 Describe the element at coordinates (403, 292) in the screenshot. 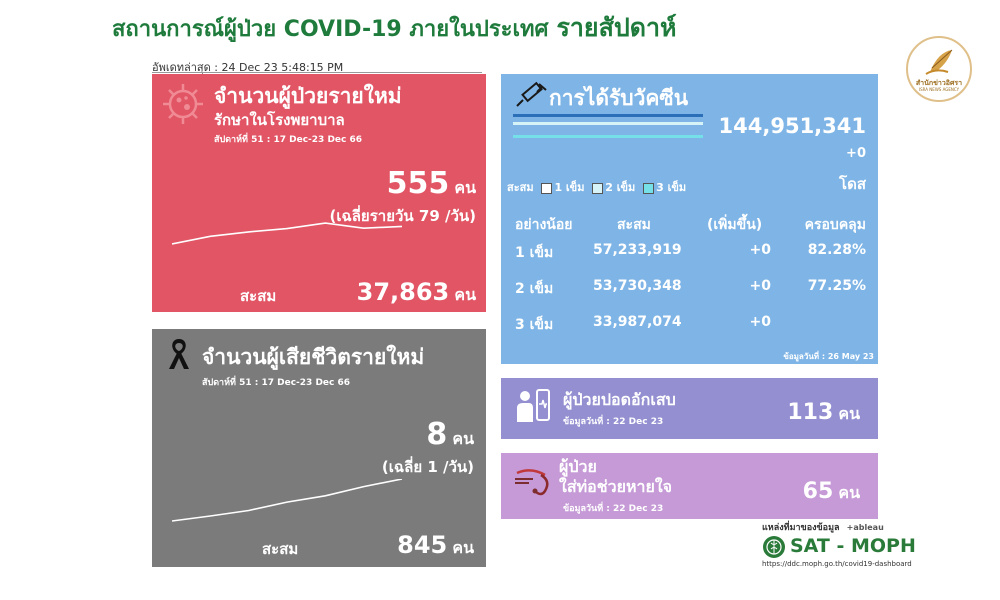

I see `cases-cumulative-value: 37,863` at that location.